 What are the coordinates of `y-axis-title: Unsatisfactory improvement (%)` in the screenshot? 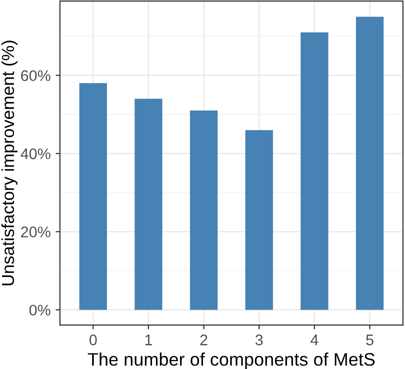 It's located at (9, 163).